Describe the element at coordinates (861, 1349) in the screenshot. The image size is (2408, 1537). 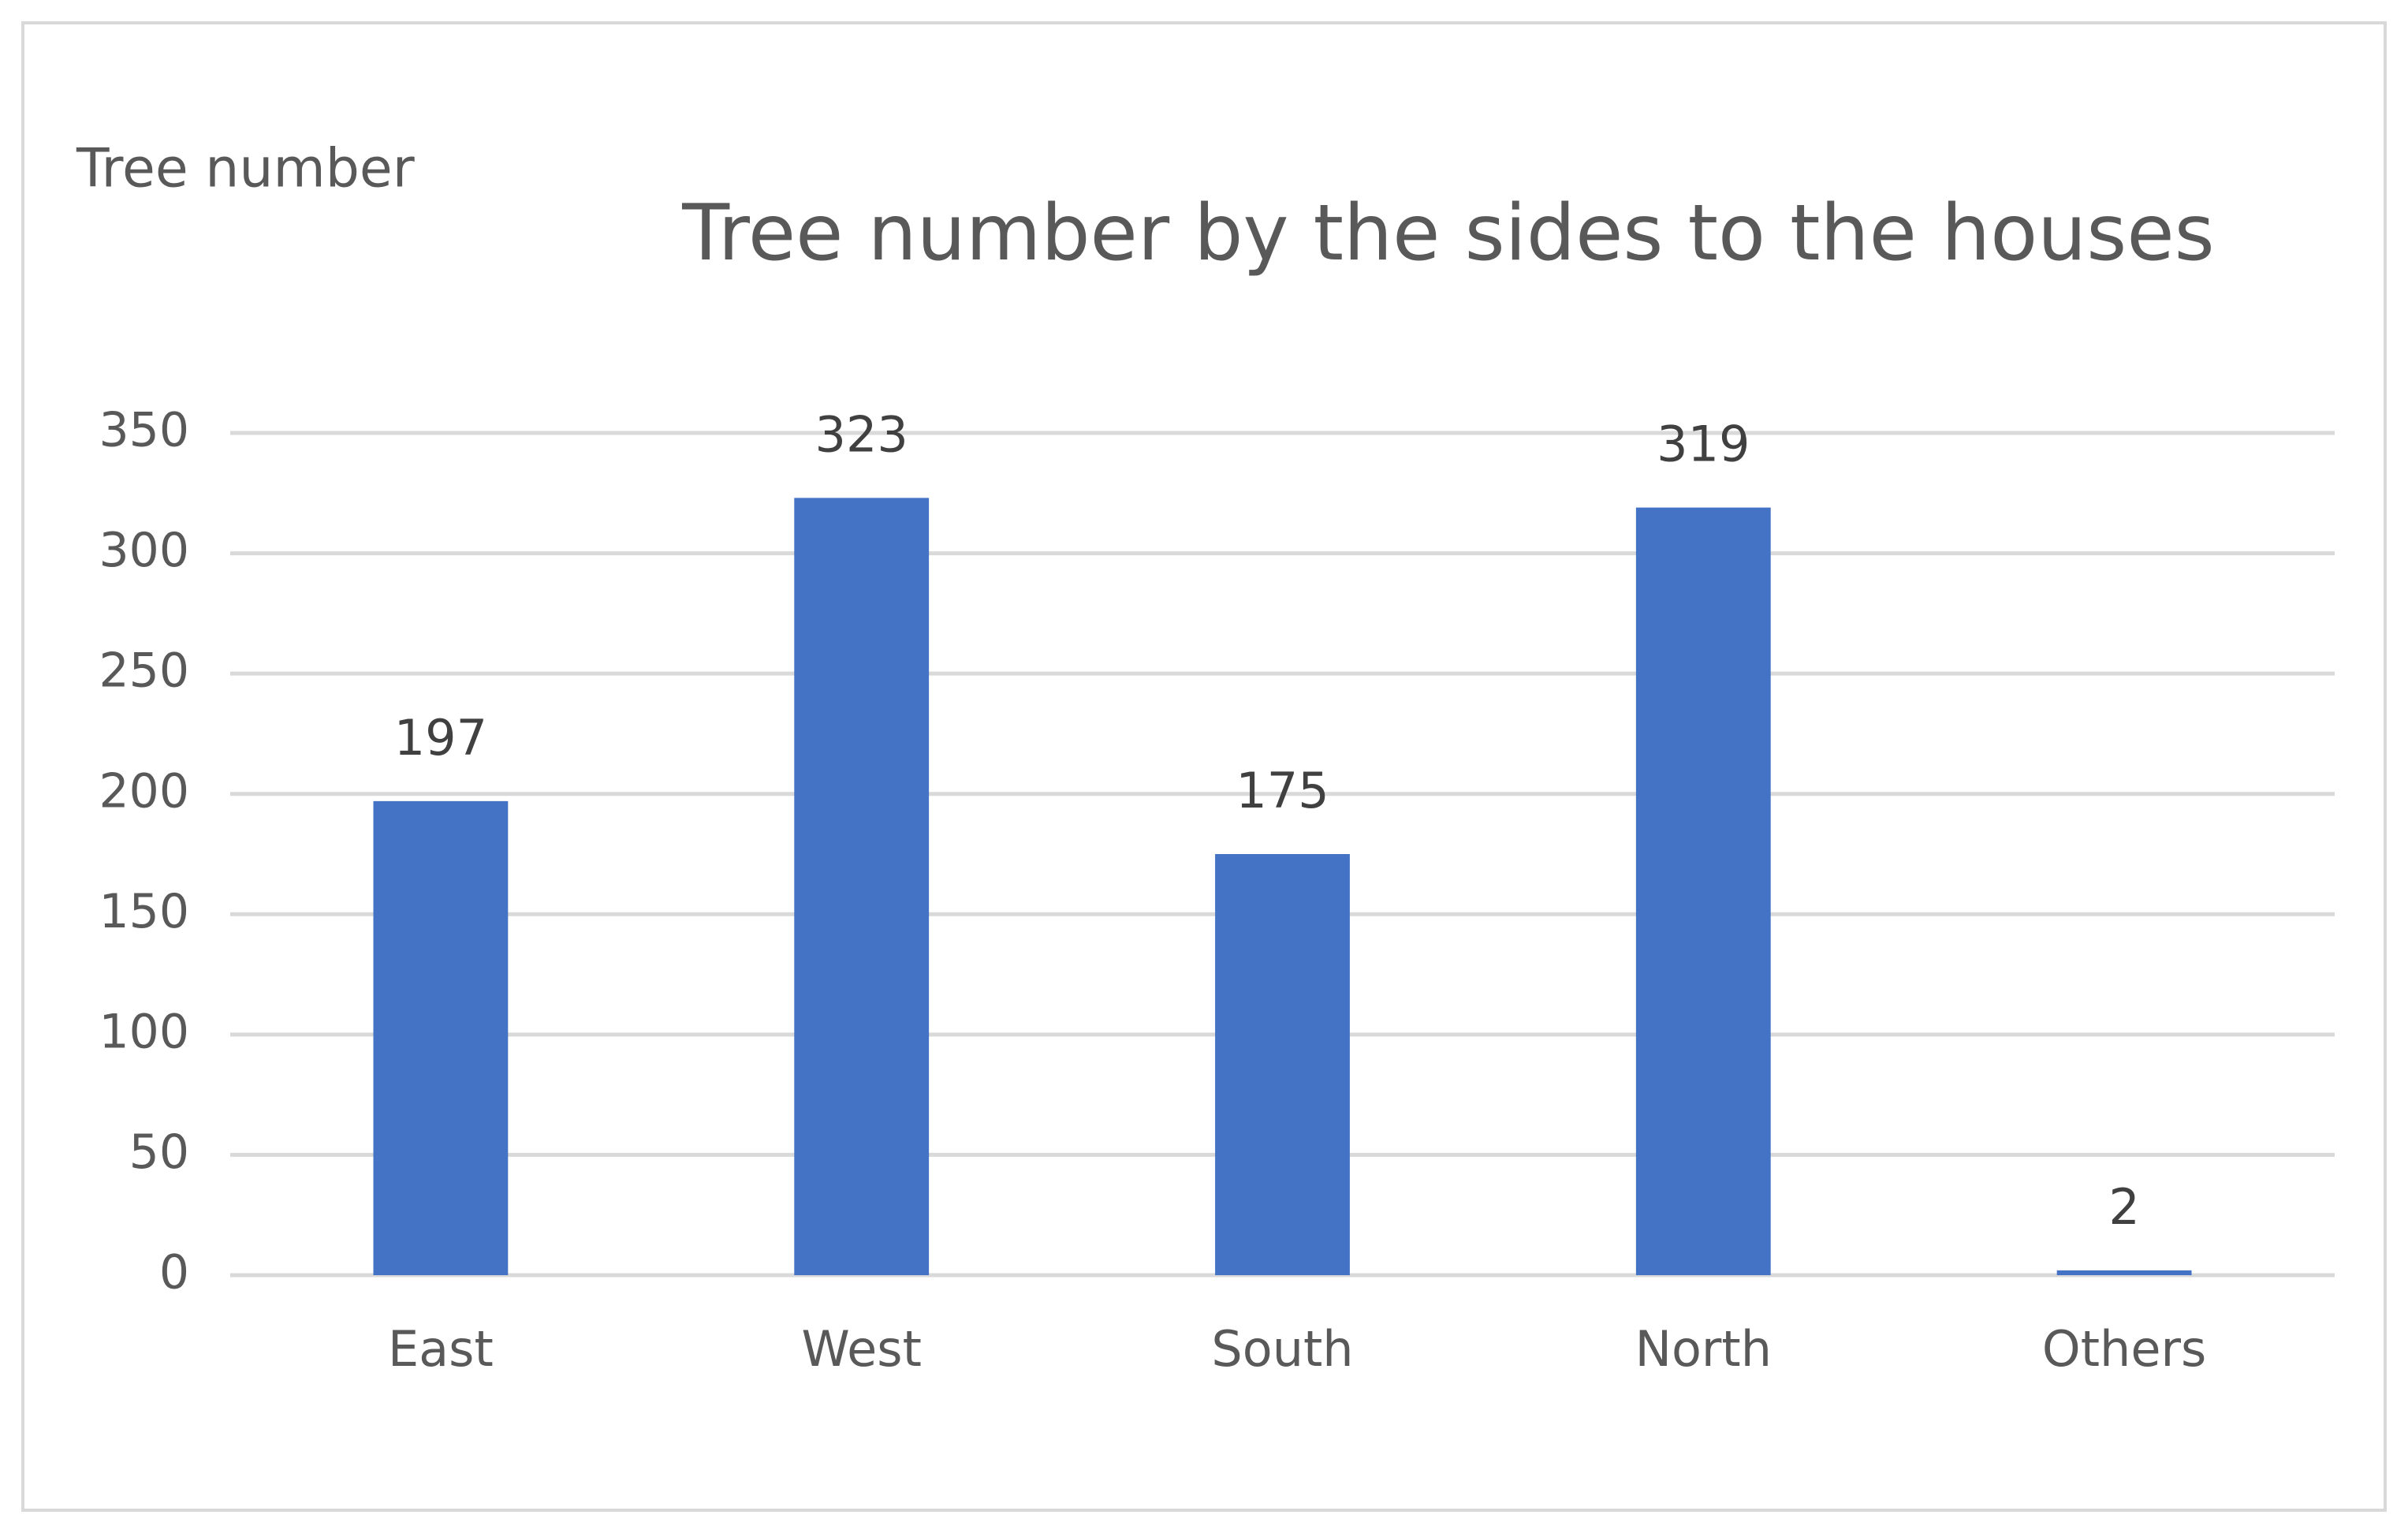
I see `x-tick-label: West` at that location.